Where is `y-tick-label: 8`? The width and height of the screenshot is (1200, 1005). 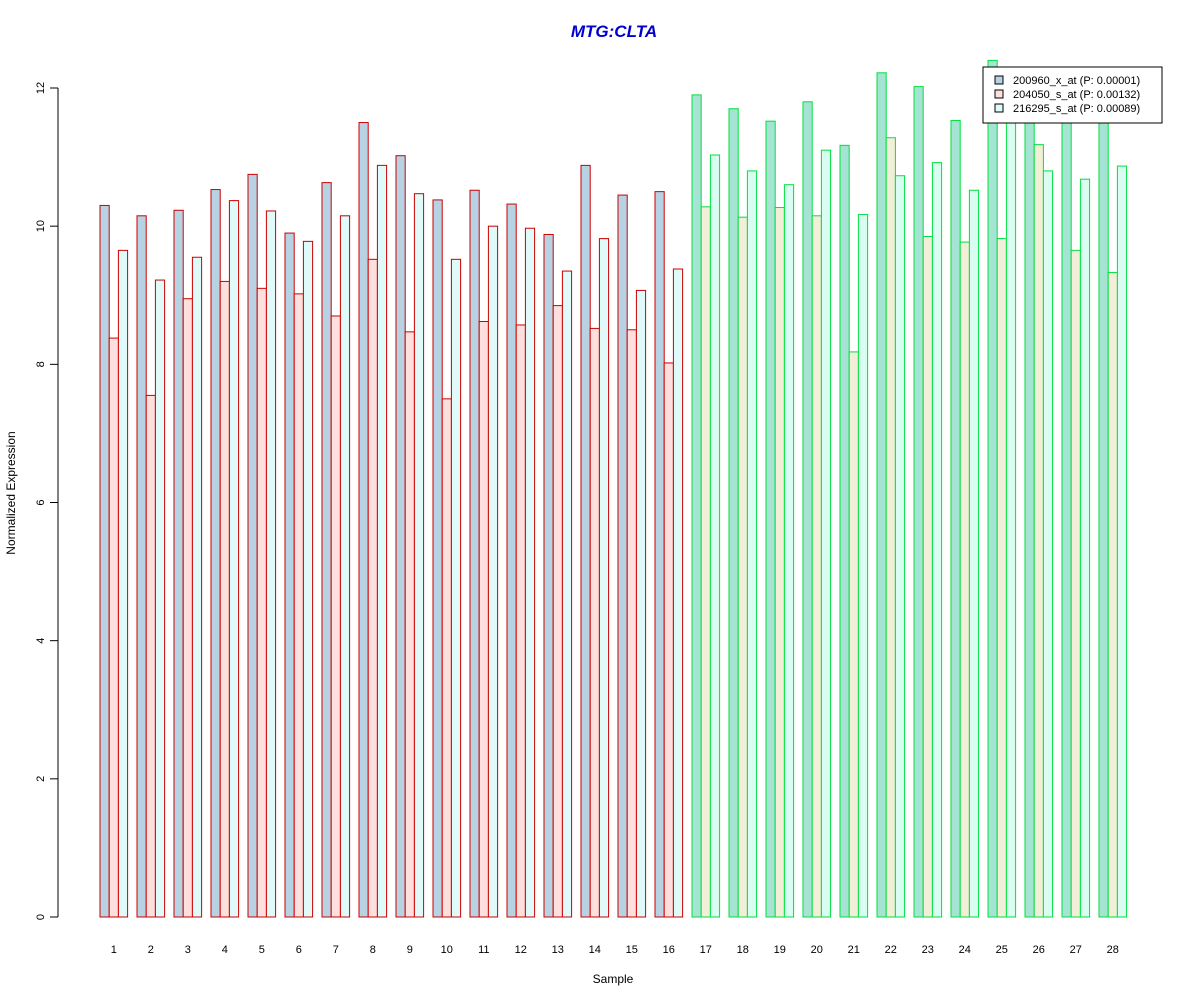 y-tick-label: 8 is located at coordinates (41, 364).